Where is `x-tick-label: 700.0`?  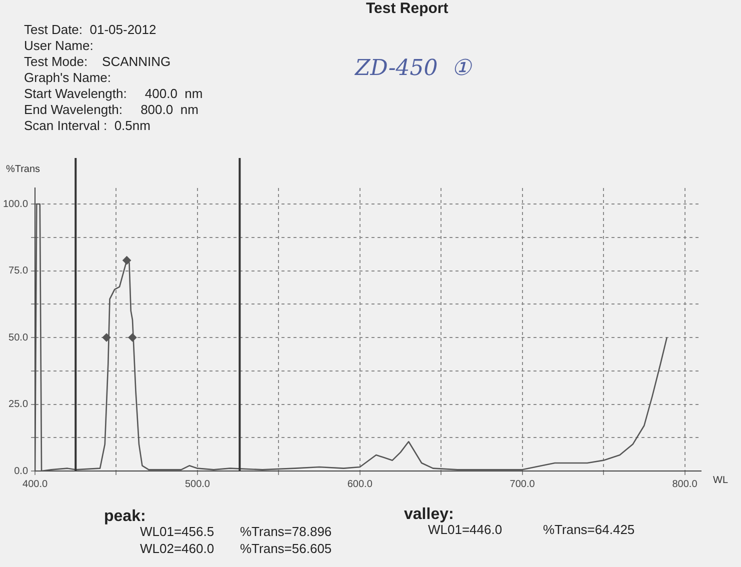
x-tick-label: 700.0 is located at coordinates (523, 484).